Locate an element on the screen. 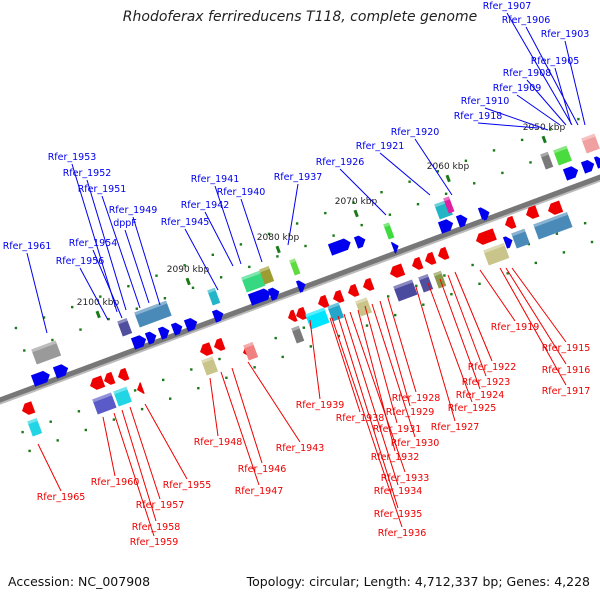 The width and height of the screenshot is (600, 600). gene-label: Rfer_1961 is located at coordinates (27, 246).